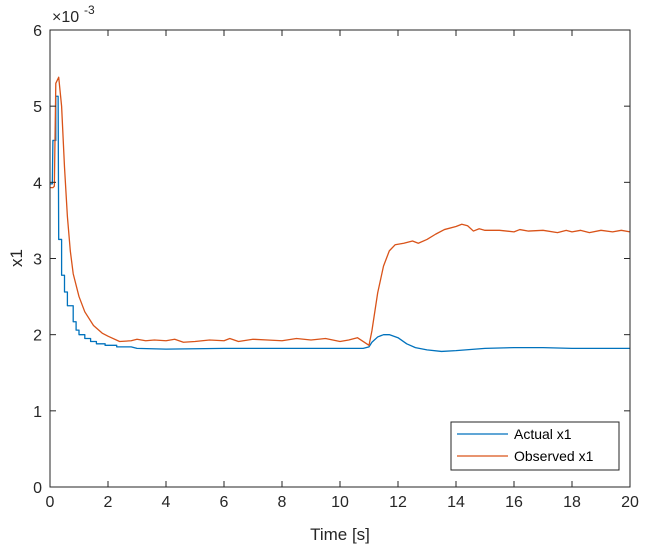  Describe the element at coordinates (398, 502) in the screenshot. I see `x-tick-label: 12` at that location.